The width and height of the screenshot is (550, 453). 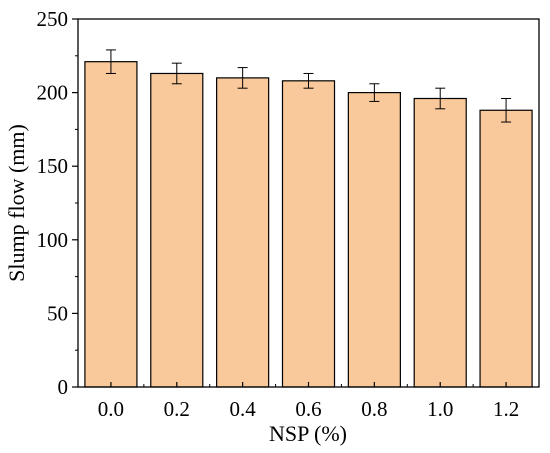 I want to click on x-tick-label-0.4: 0.4, so click(x=243, y=409).